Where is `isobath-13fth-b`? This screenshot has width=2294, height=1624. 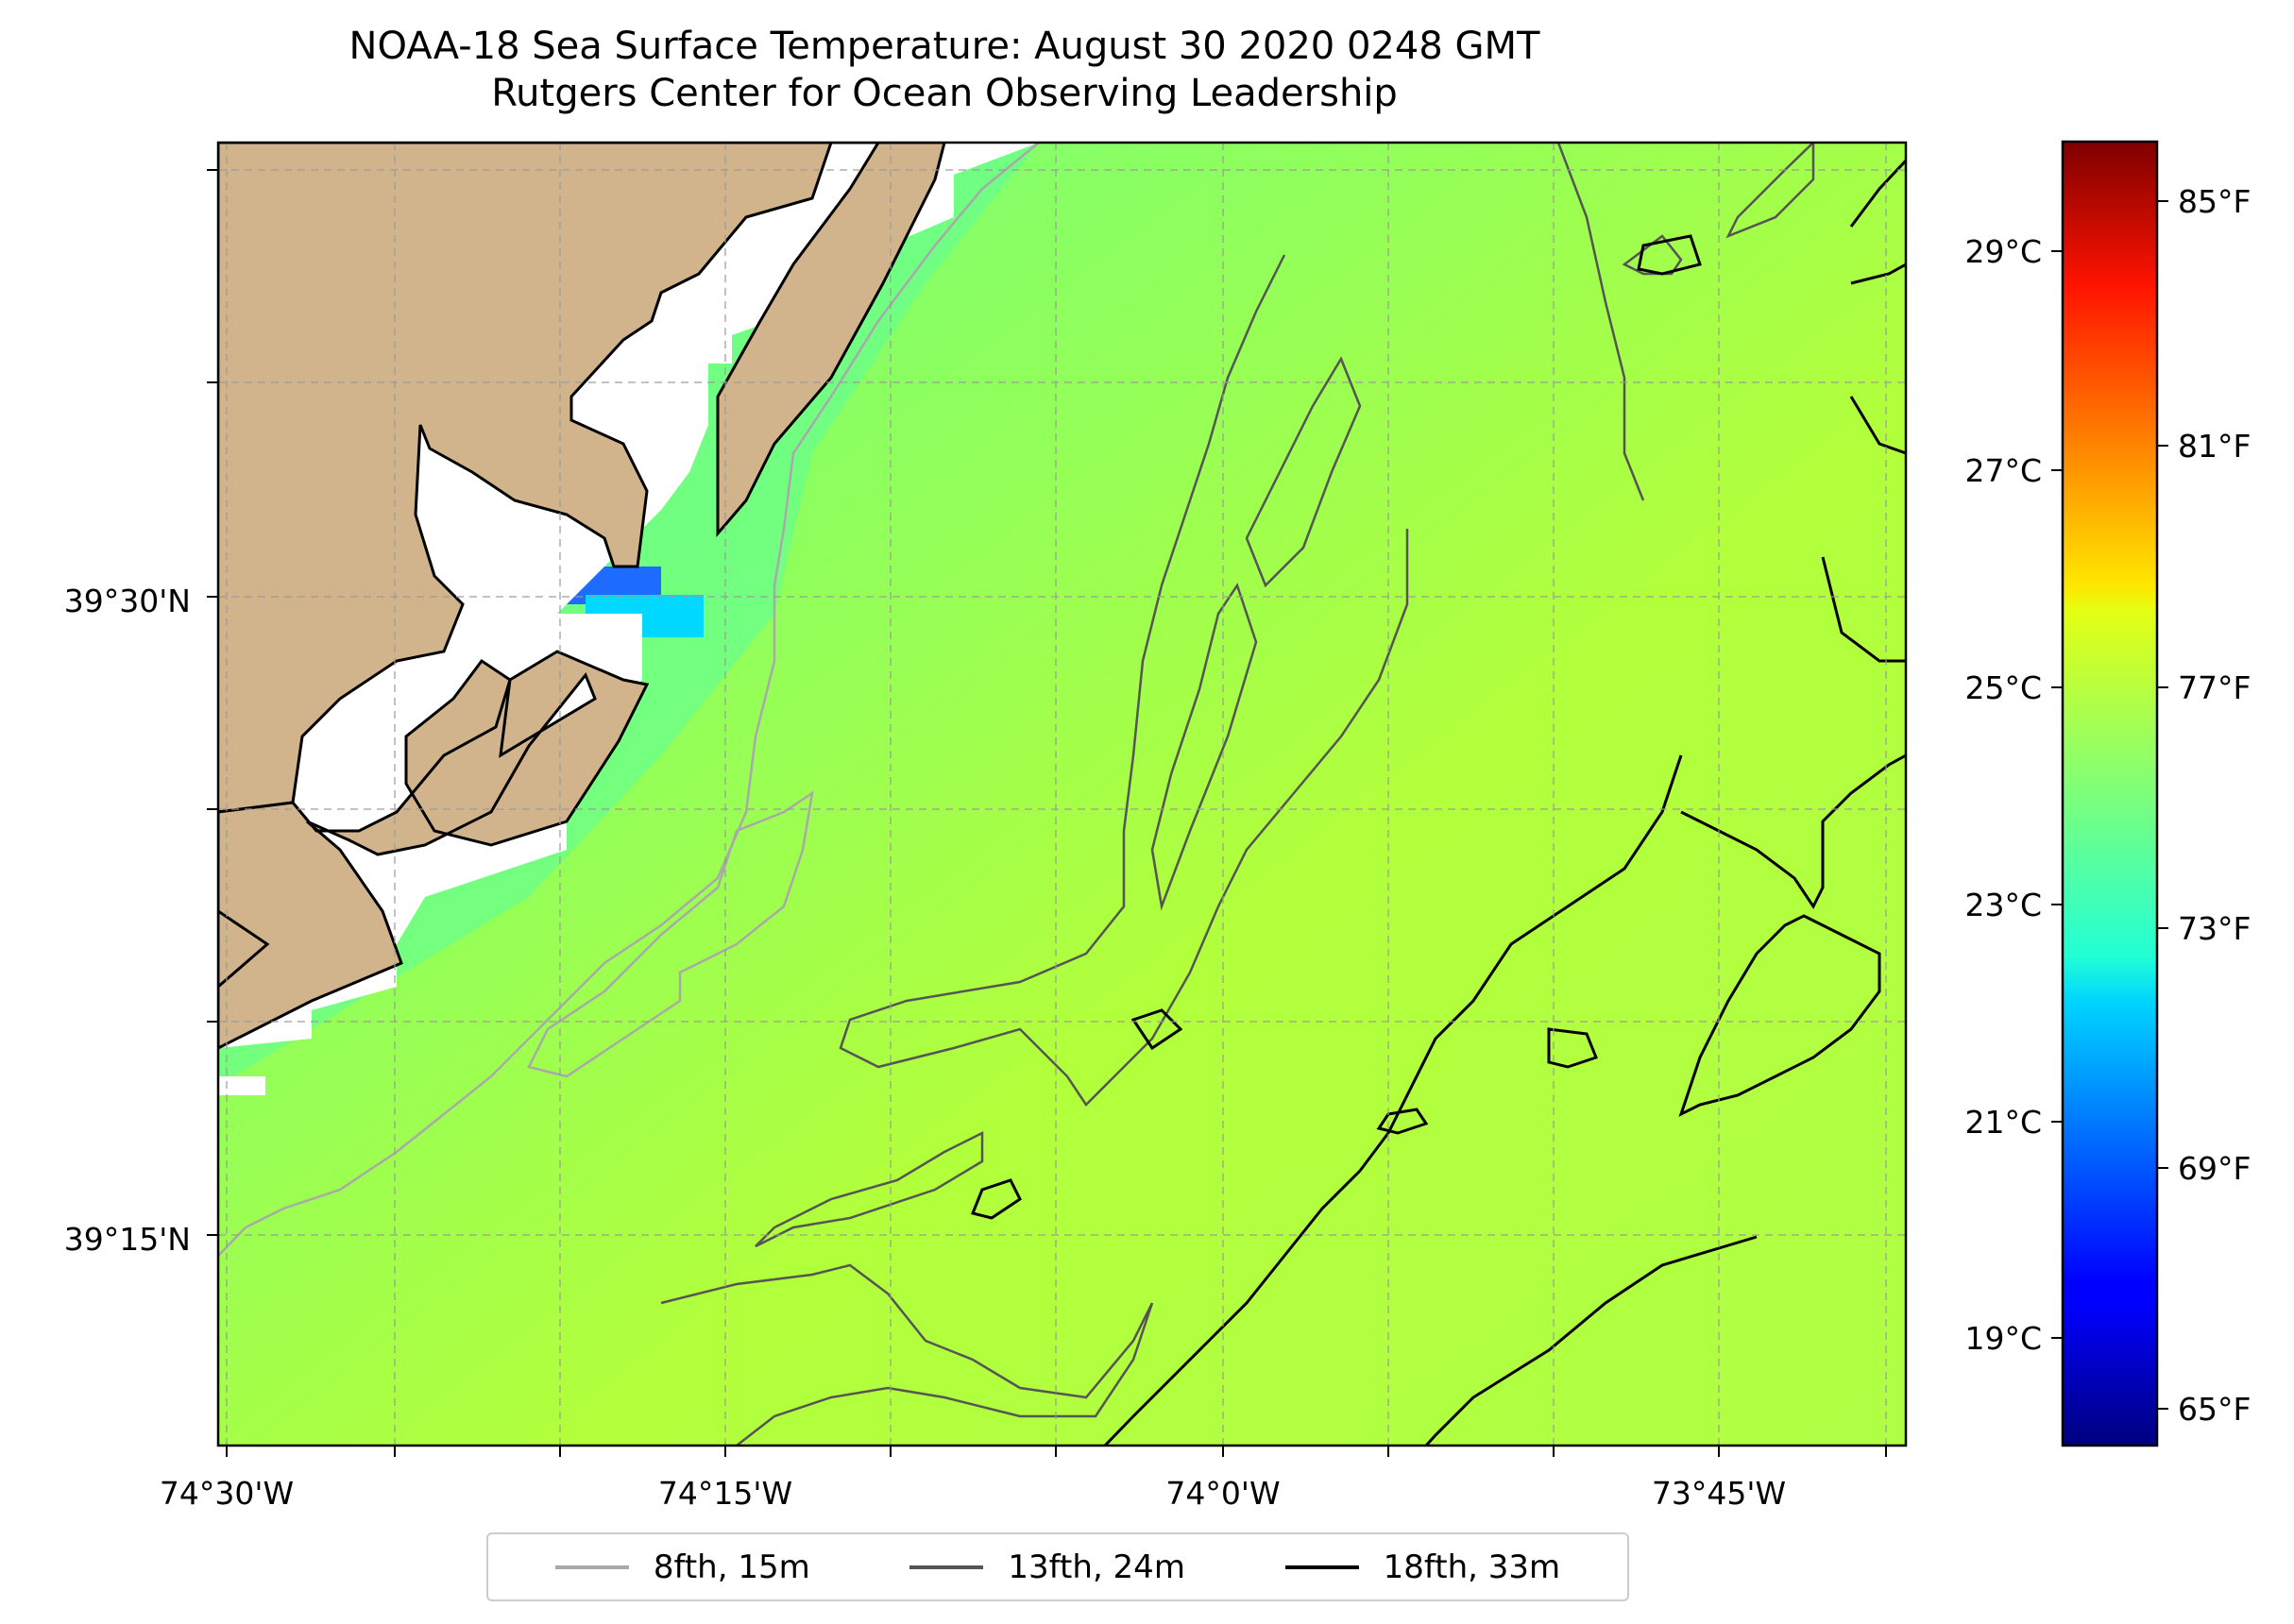
isobath-13fth-b is located at coordinates (1303, 472).